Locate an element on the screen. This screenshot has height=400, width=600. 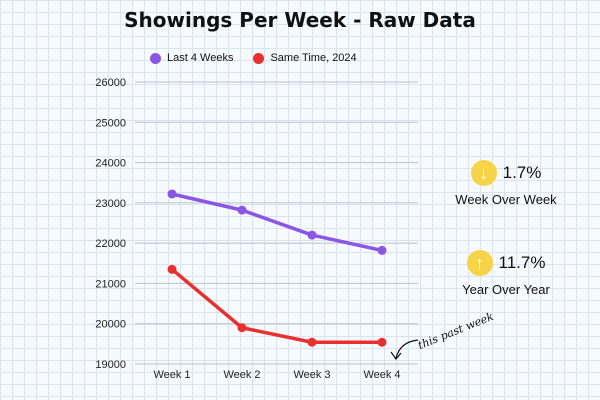
stat-week-over-week: ↓ 1.7% Week Over Week is located at coordinates (506, 183).